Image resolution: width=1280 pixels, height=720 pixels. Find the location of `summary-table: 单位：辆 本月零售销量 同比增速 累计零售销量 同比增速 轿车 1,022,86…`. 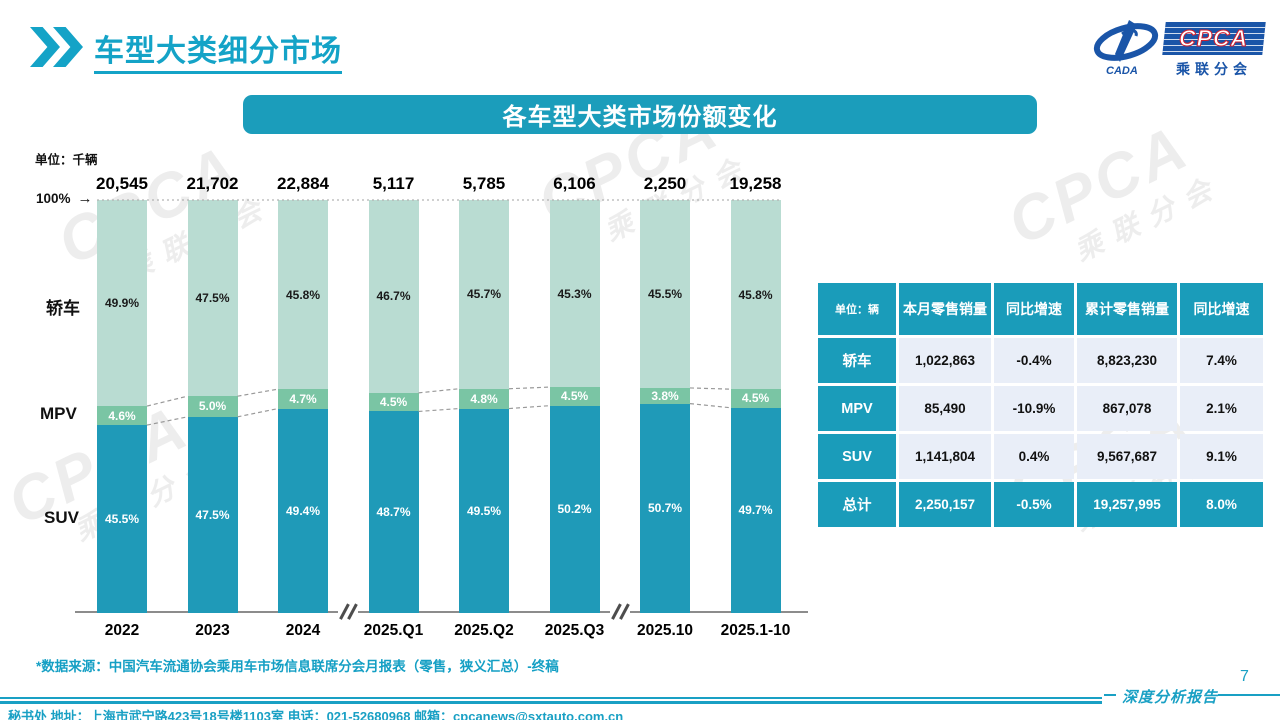

summary-table: 单位：辆 本月零售销量 同比增速 累计零售销量 同比增速 轿车 1,022,86… is located at coordinates (1040, 405).